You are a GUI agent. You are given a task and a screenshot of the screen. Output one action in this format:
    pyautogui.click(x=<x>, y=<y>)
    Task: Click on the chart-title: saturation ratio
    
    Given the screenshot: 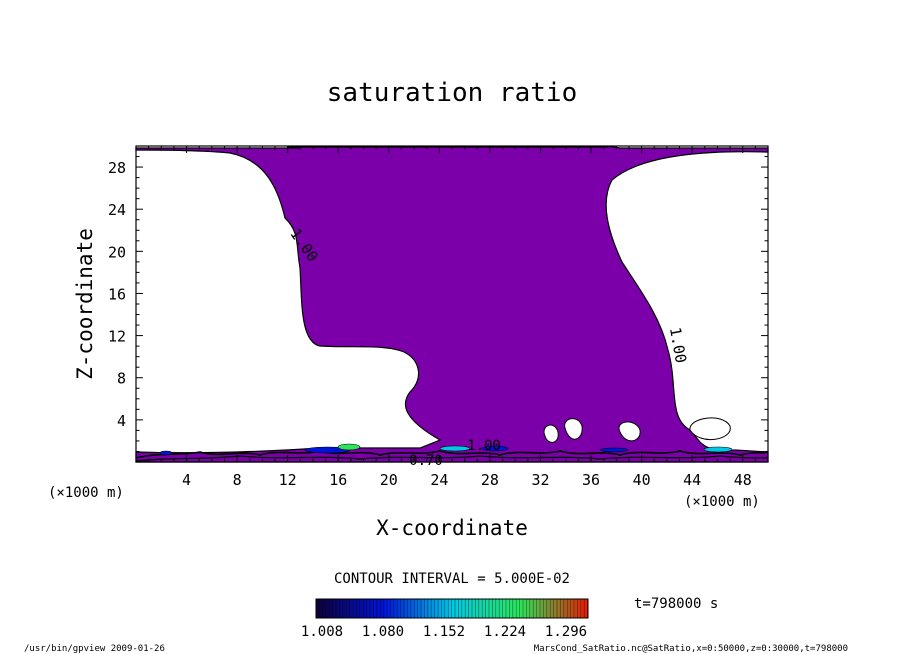 What is the action you would take?
    pyautogui.click(x=452, y=93)
    